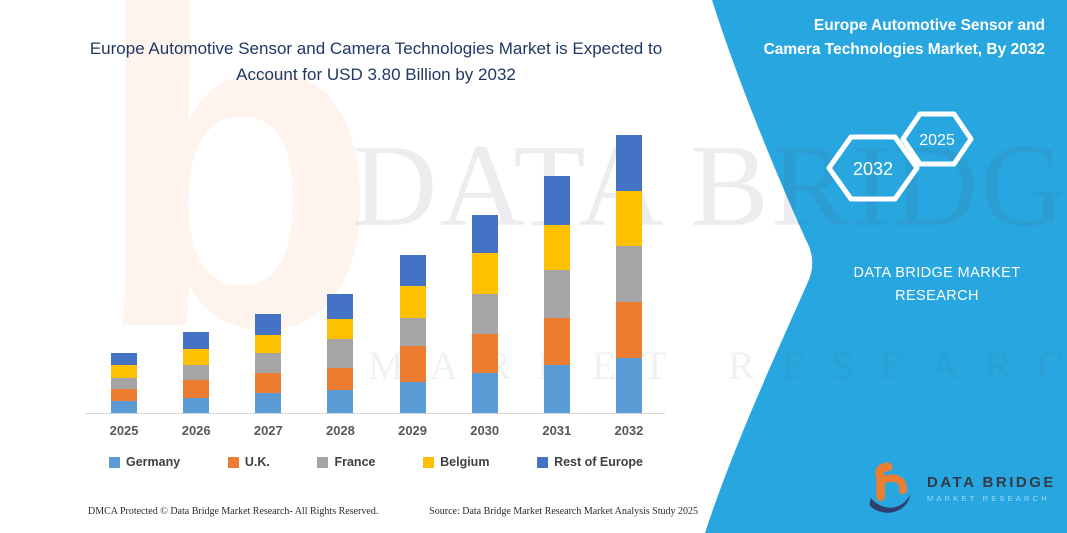 The height and width of the screenshot is (533, 1067). I want to click on stacked-bar-2030, so click(484, 314).